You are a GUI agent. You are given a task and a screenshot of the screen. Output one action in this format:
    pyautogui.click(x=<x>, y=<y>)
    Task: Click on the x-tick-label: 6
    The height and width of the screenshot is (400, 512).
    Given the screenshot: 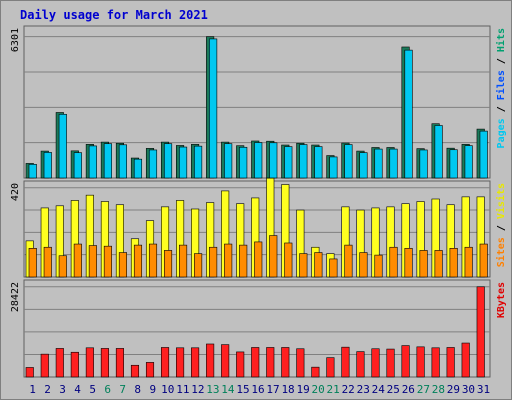 What is the action you would take?
    pyautogui.click(x=107, y=389)
    